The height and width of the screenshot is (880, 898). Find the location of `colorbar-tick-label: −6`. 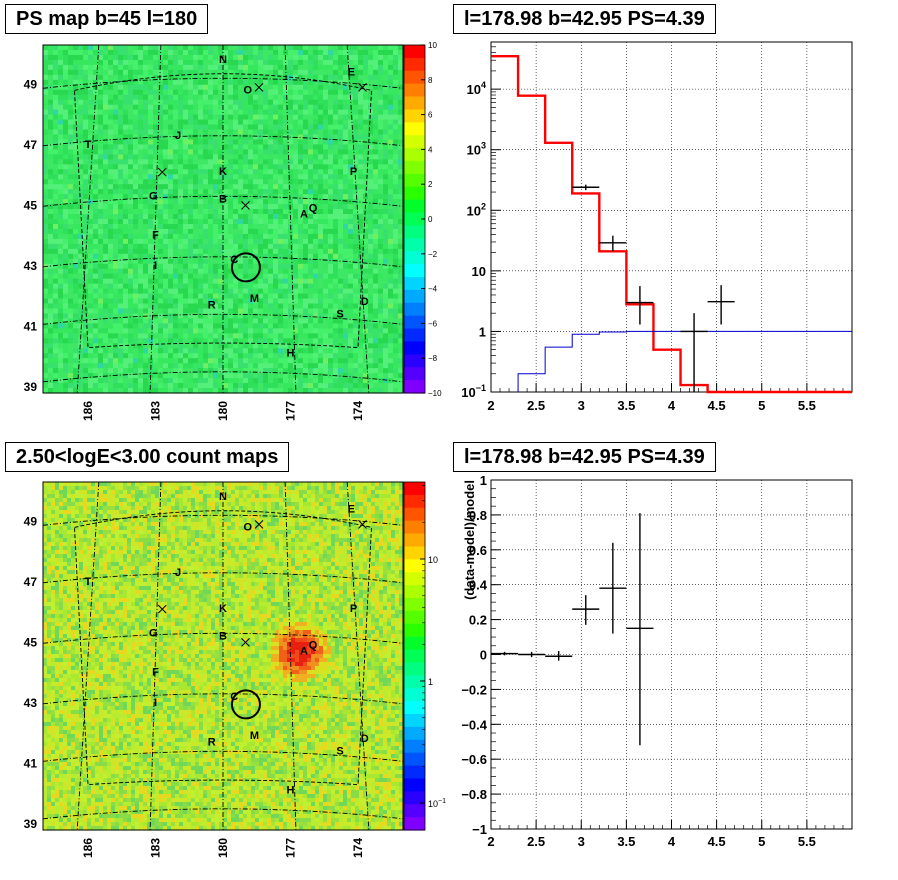

colorbar-tick-label: −6 is located at coordinates (433, 323).